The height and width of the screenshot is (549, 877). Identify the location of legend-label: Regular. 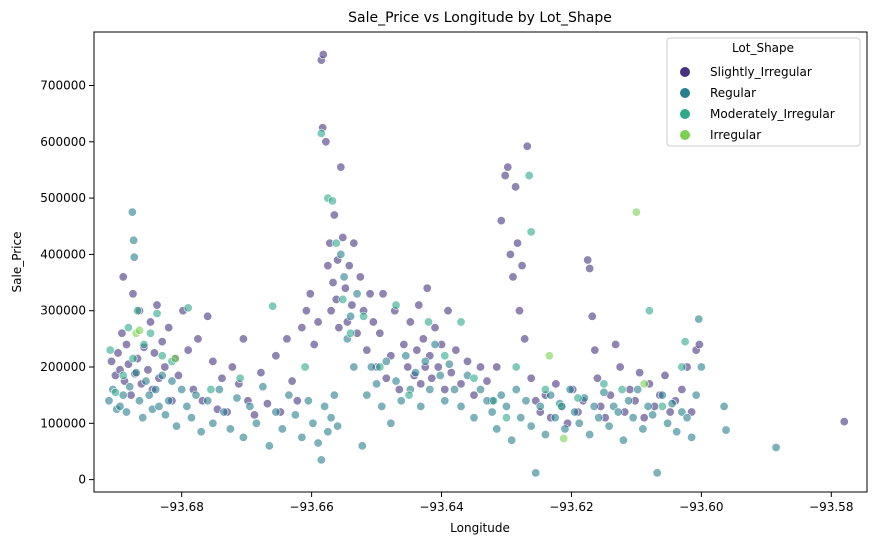
(733, 93).